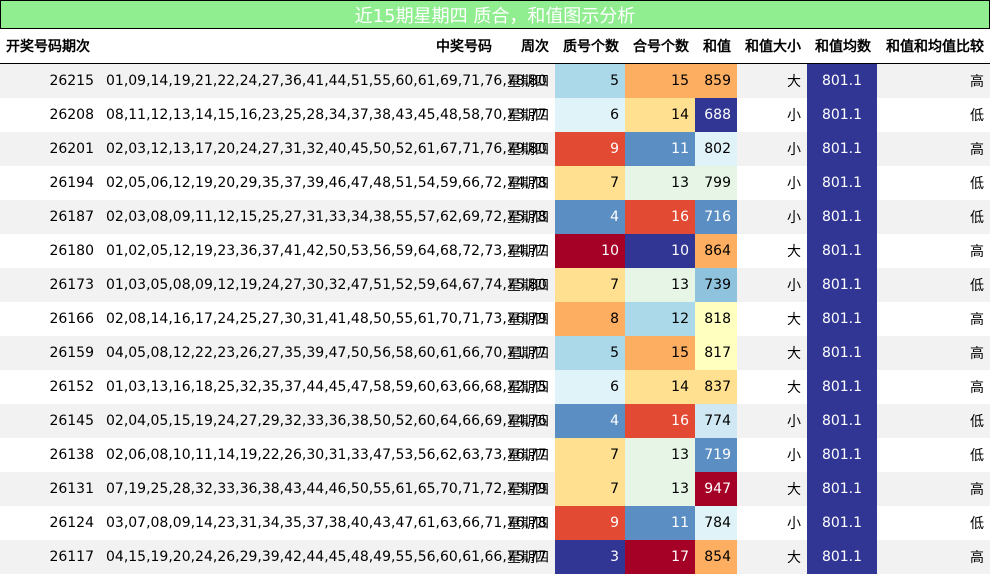  What do you see at coordinates (772, 46) in the screenshot?
I see `col-header-size: 和值大小` at bounding box center [772, 46].